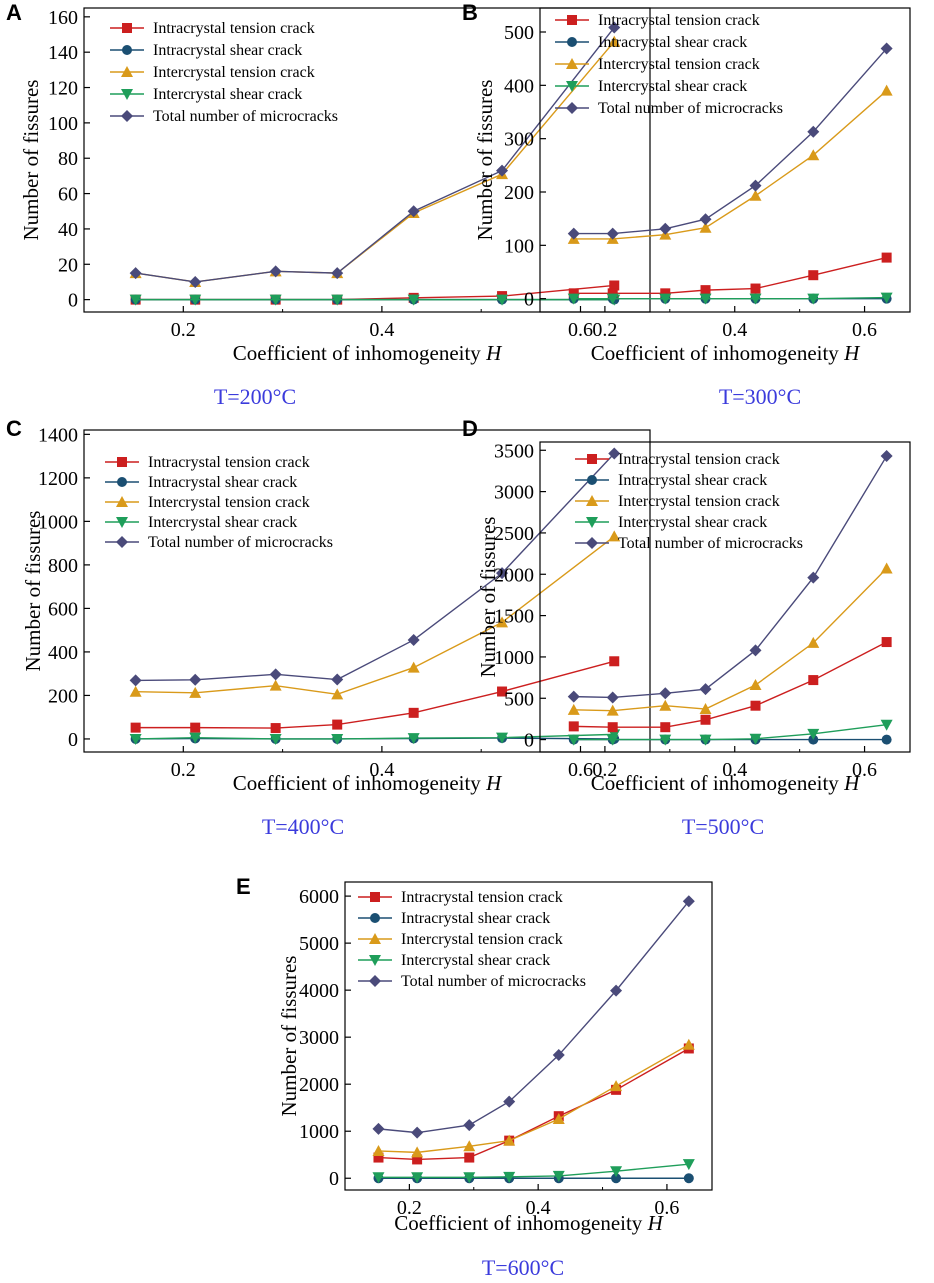 The height and width of the screenshot is (1283, 934). Describe the element at coordinates (604, 770) in the screenshot. I see `x-tick-label: 0.2` at that location.